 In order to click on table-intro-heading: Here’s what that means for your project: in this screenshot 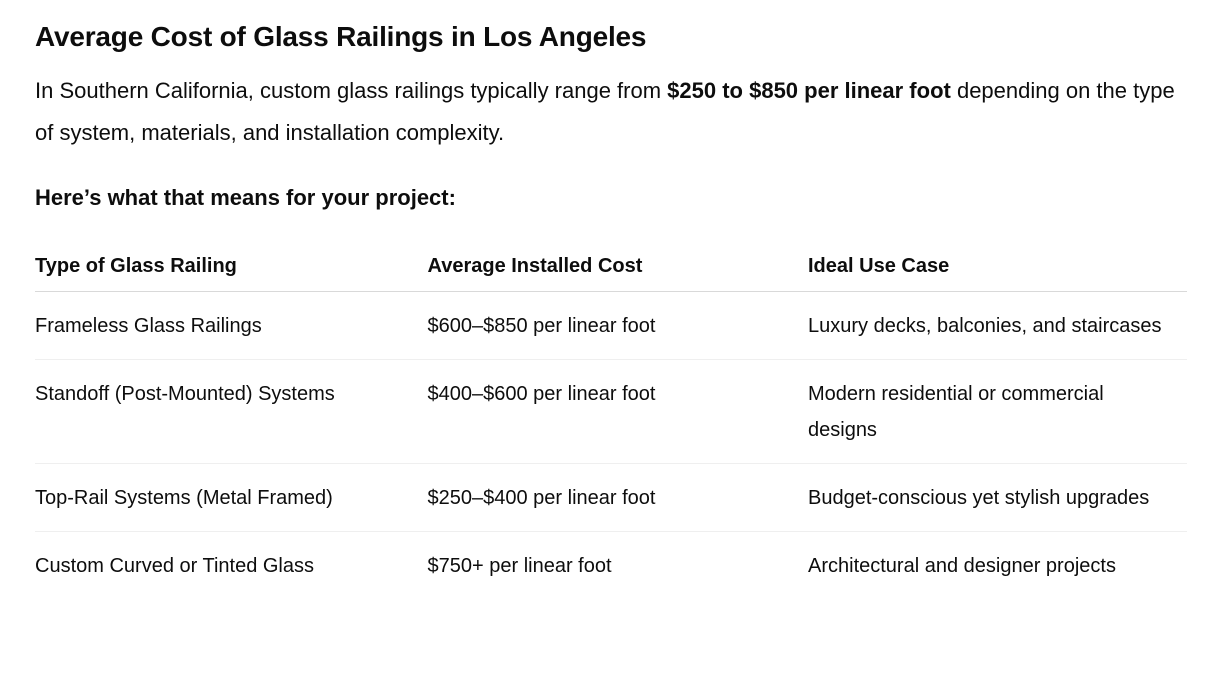, I will do `click(245, 197)`.